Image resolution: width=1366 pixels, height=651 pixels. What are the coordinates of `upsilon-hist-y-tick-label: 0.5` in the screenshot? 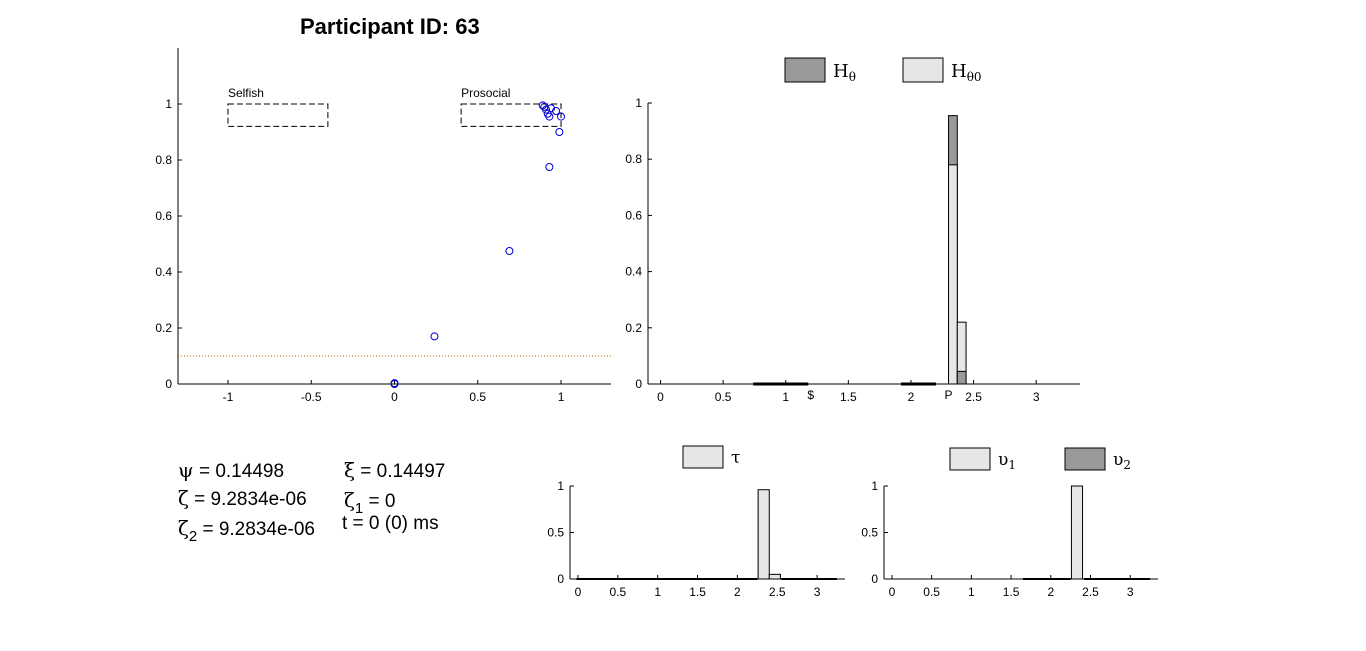 It's located at (869, 533).